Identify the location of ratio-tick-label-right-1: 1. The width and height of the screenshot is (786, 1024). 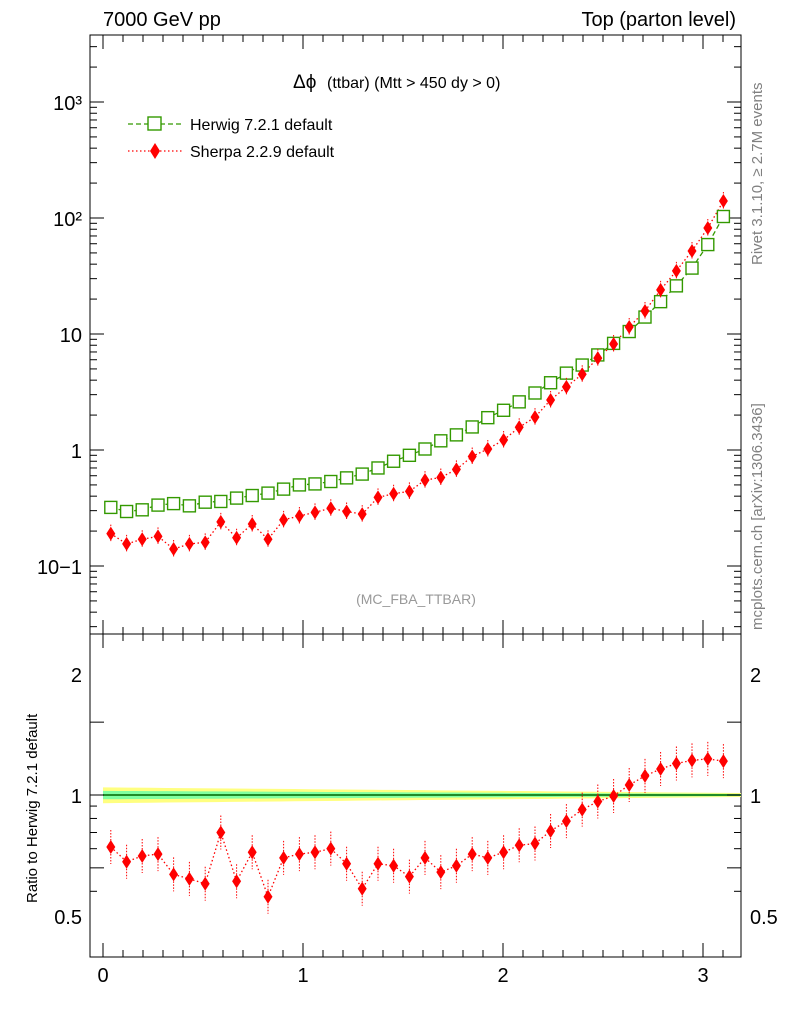
(755, 797).